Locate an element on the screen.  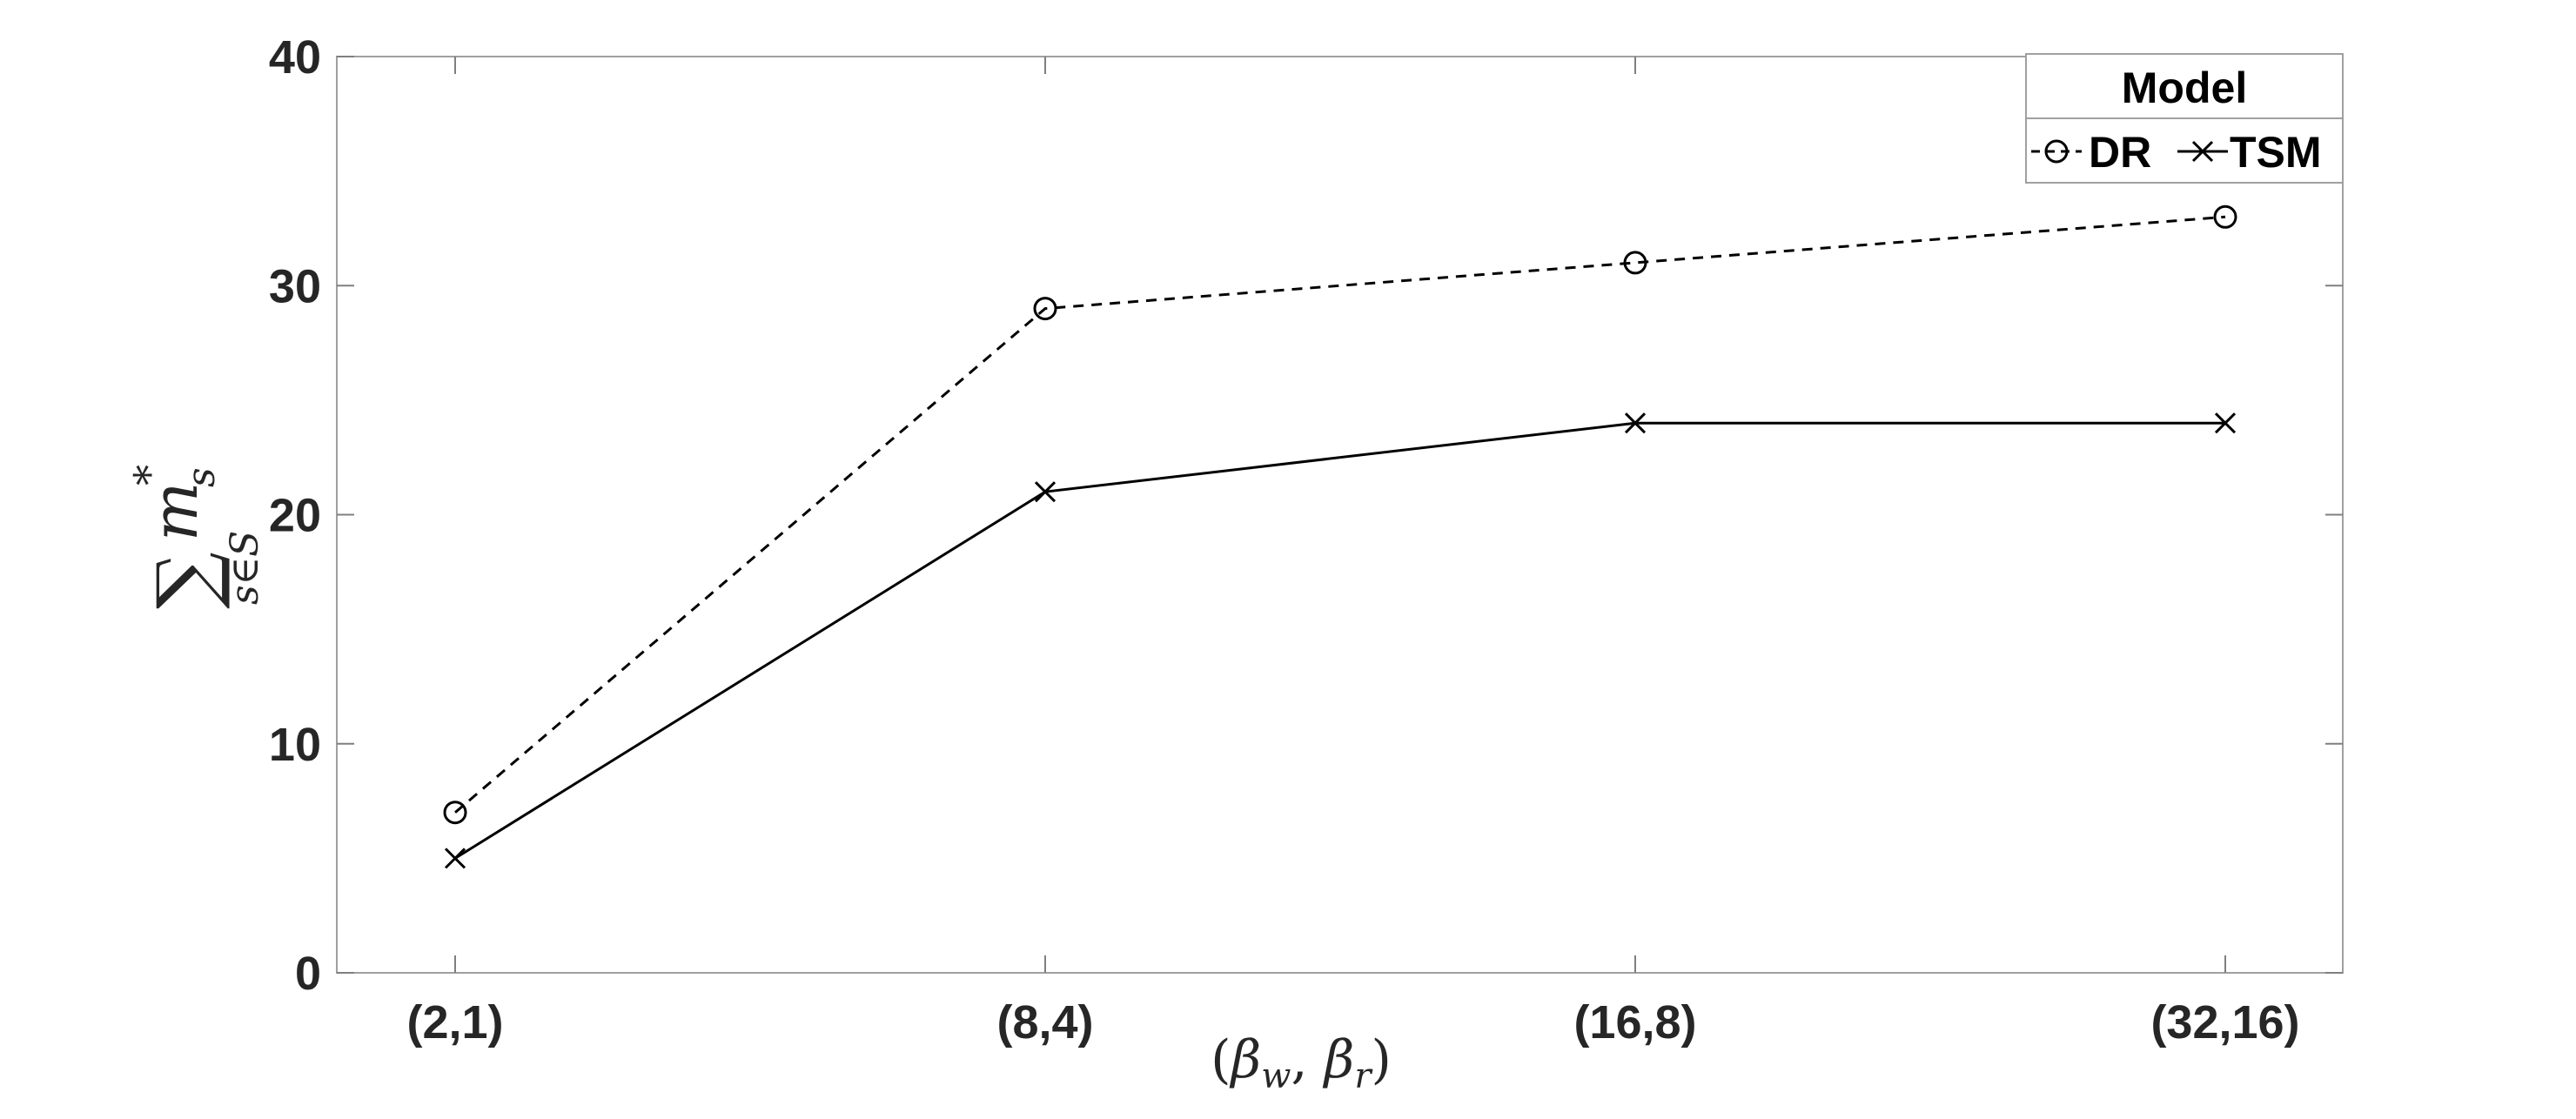
legend-dr-marker is located at coordinates (2056, 151).